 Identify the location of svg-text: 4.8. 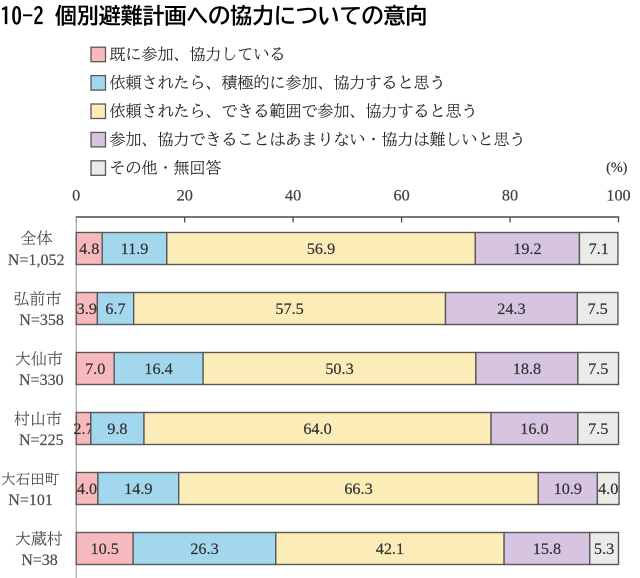
(89, 249).